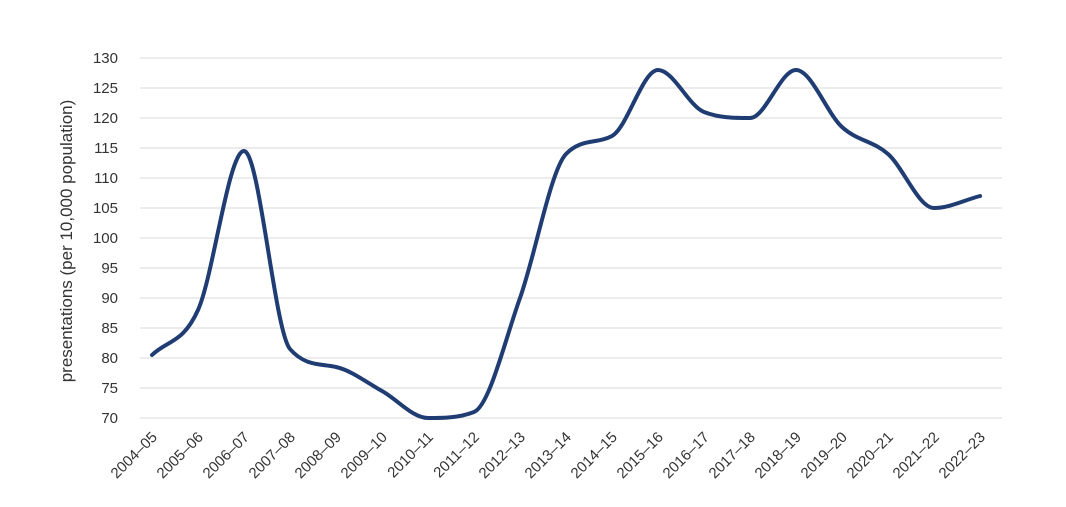 This screenshot has height=507, width=1066. I want to click on x-tick-label: 2005–06, so click(180, 455).